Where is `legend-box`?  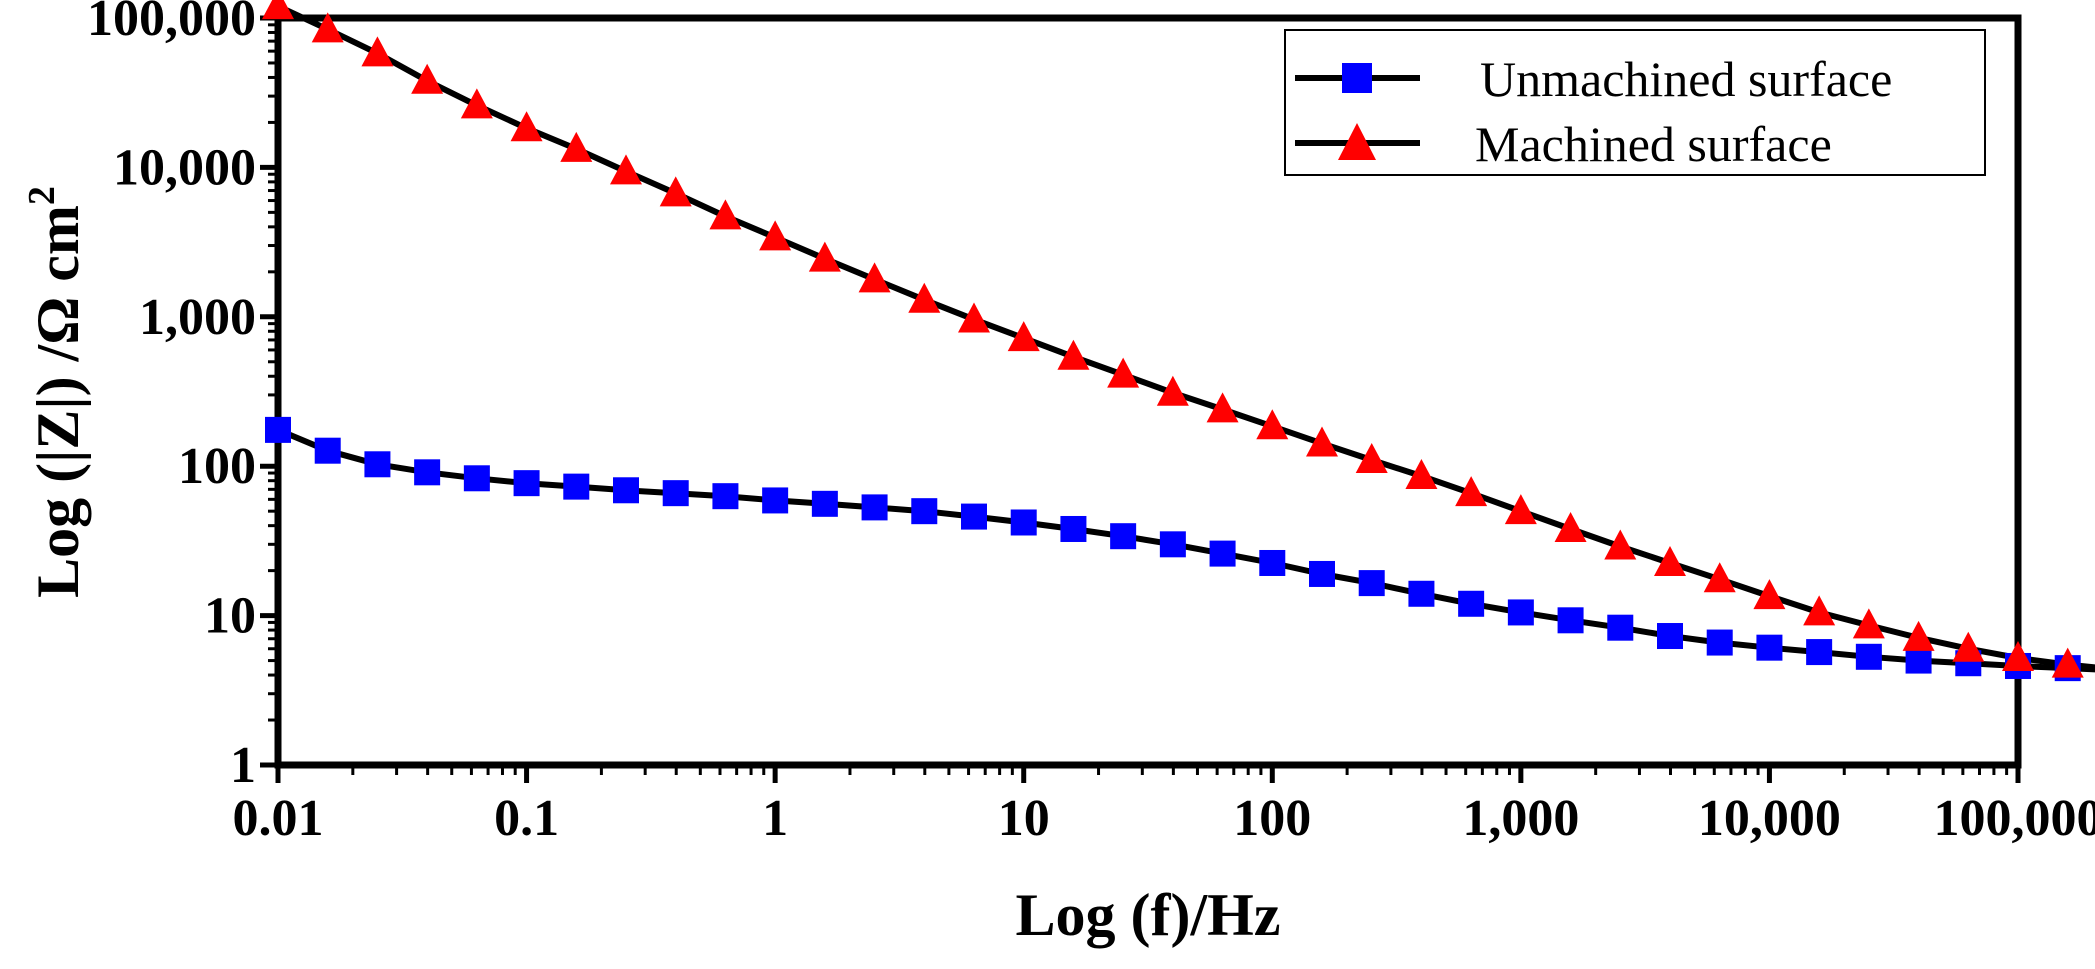 legend-box is located at coordinates (1635, 102).